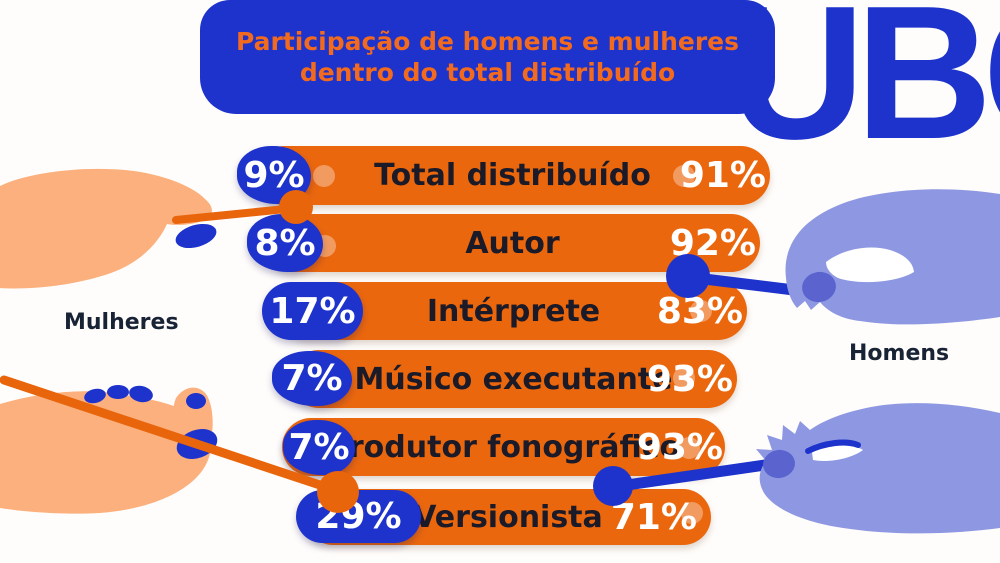 Image resolution: width=1000 pixels, height=563 pixels. I want to click on bar-row-musico-executante: Músico executante 7% 93%, so click(504, 379).